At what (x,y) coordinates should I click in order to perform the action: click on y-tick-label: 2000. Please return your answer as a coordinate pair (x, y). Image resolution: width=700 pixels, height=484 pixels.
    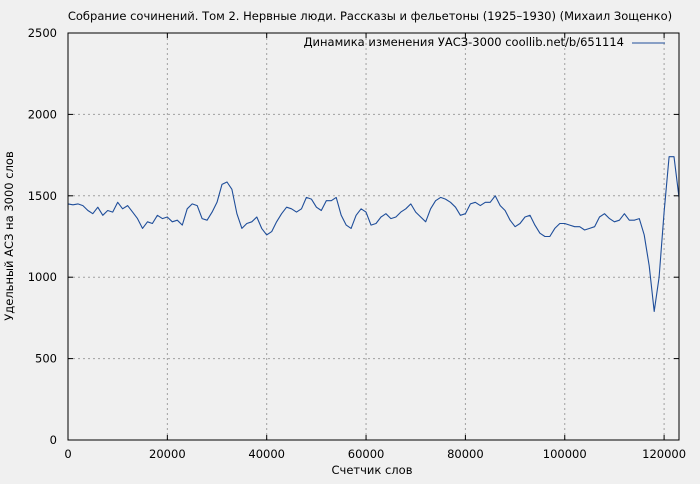
    Looking at the image, I should click on (42, 114).